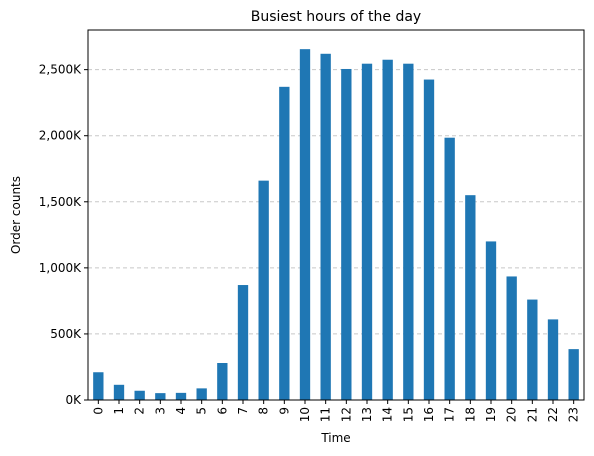  I want to click on x-tick-label: 0, so click(98, 411).